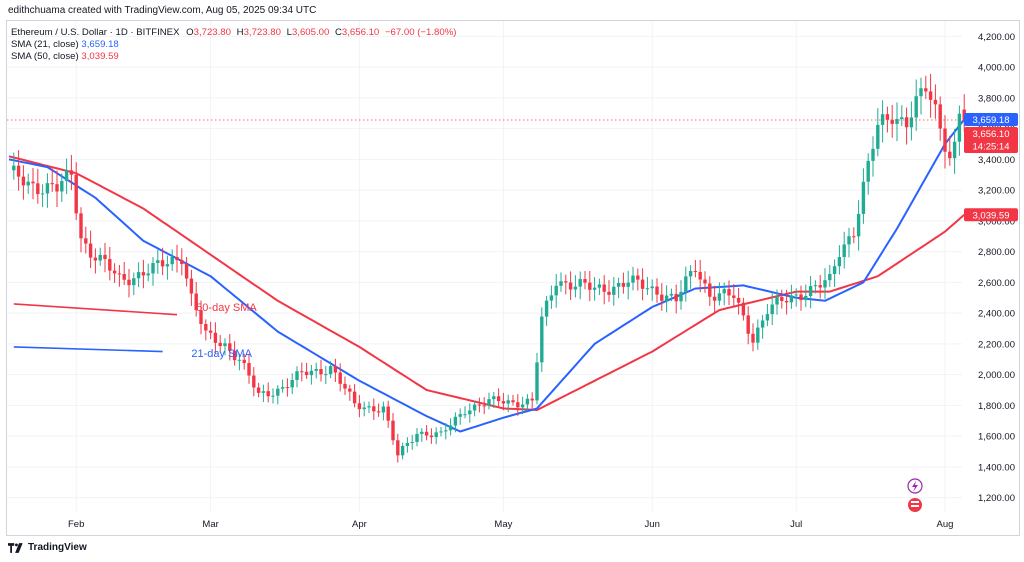  Describe the element at coordinates (996, 344) in the screenshot. I see `y-tick-label: 2,200.00` at that location.